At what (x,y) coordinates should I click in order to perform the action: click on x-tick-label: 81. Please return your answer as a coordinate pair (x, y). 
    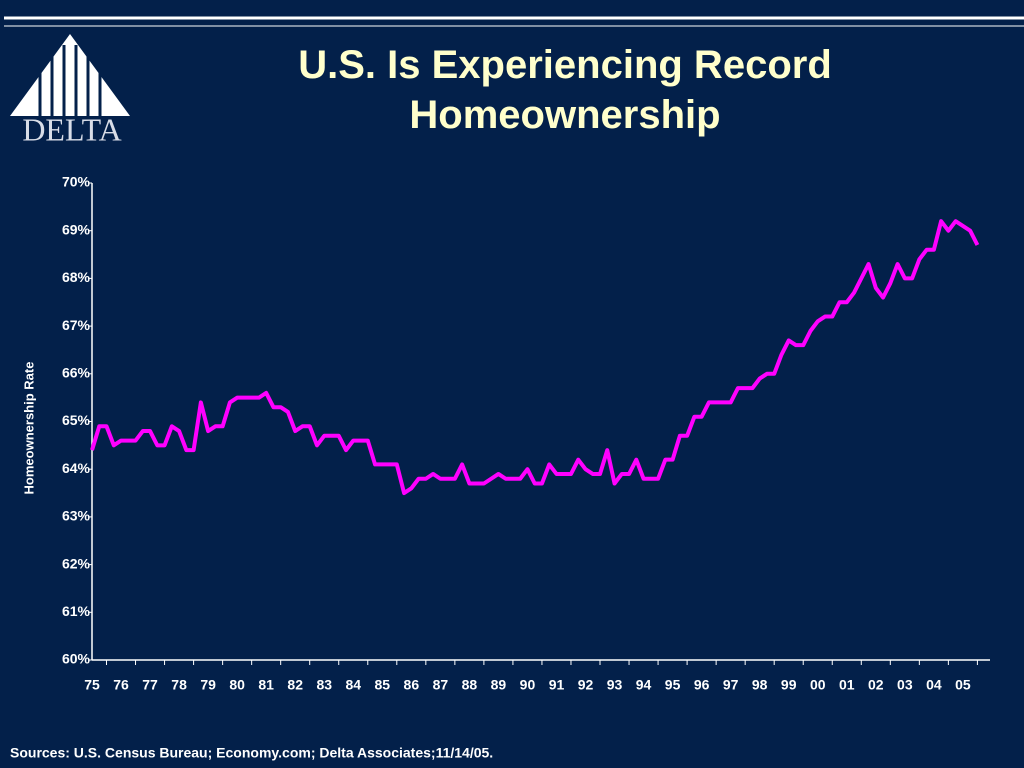
    Looking at the image, I should click on (266, 685).